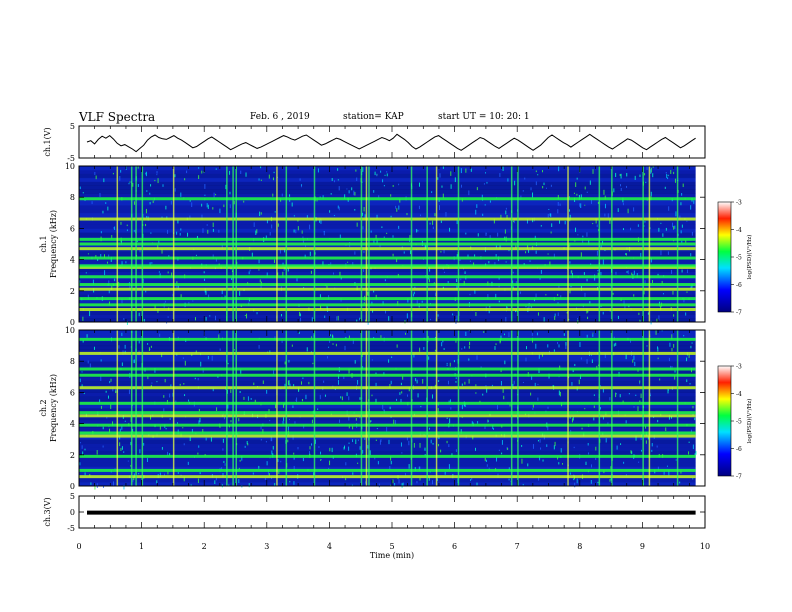 This screenshot has width=792, height=612. Describe the element at coordinates (72, 126) in the screenshot. I see `waveform-ch1-ytick-label: 5` at that location.